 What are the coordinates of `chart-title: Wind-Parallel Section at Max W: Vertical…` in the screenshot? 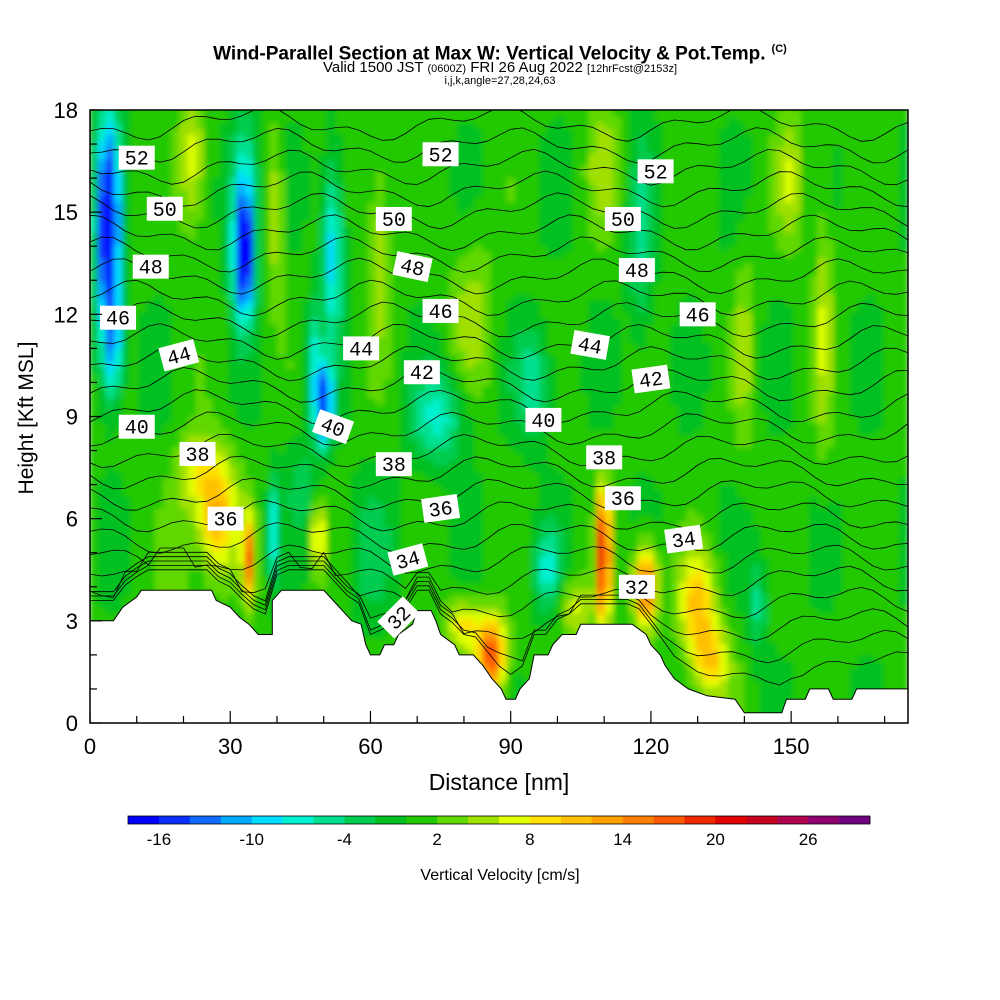 It's located at (500, 51).